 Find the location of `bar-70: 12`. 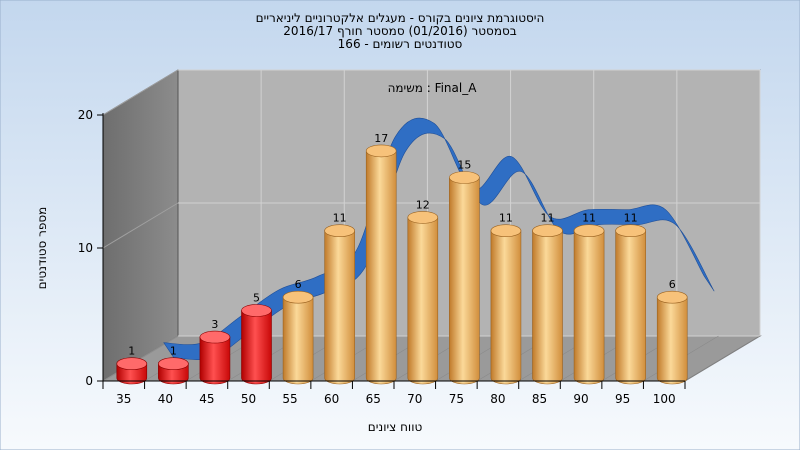

bar-70: 12 is located at coordinates (423, 291).